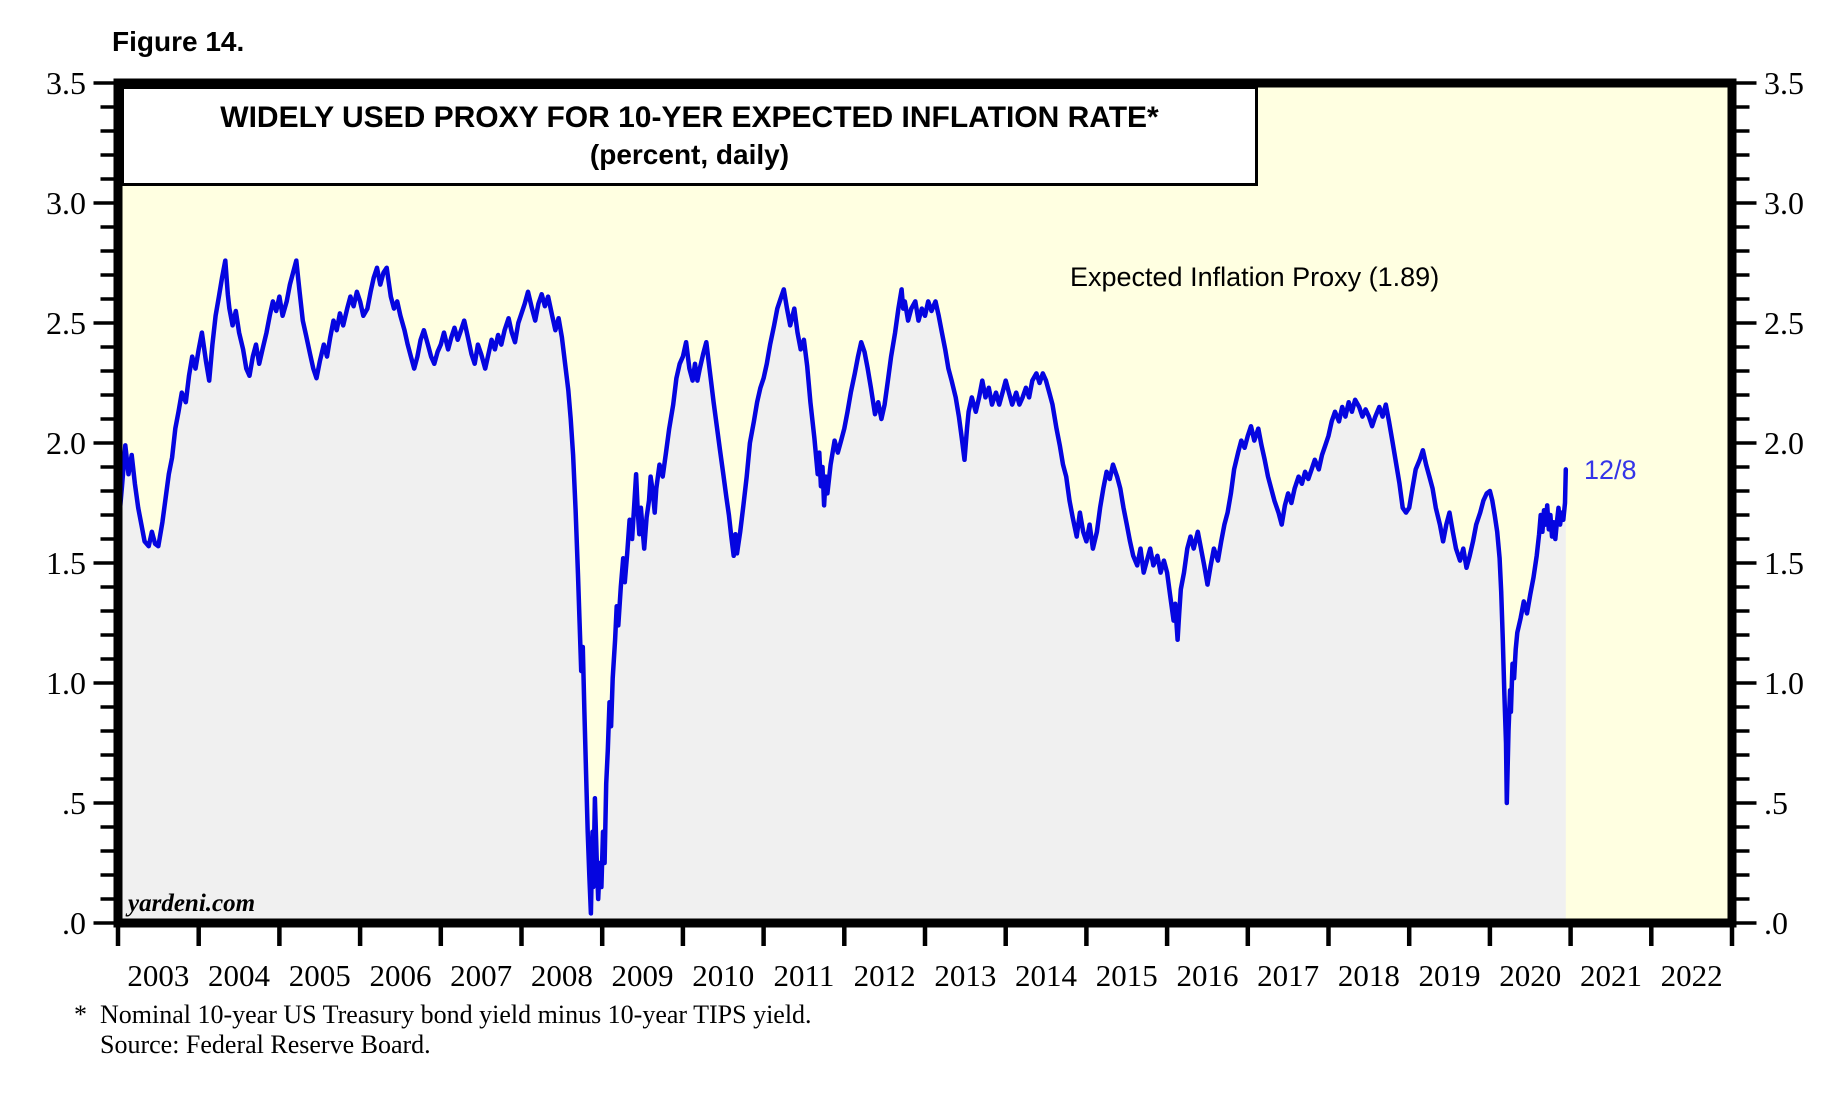 The width and height of the screenshot is (1842, 1096). What do you see at coordinates (965, 975) in the screenshot?
I see `x-axis-year-label: 2013` at bounding box center [965, 975].